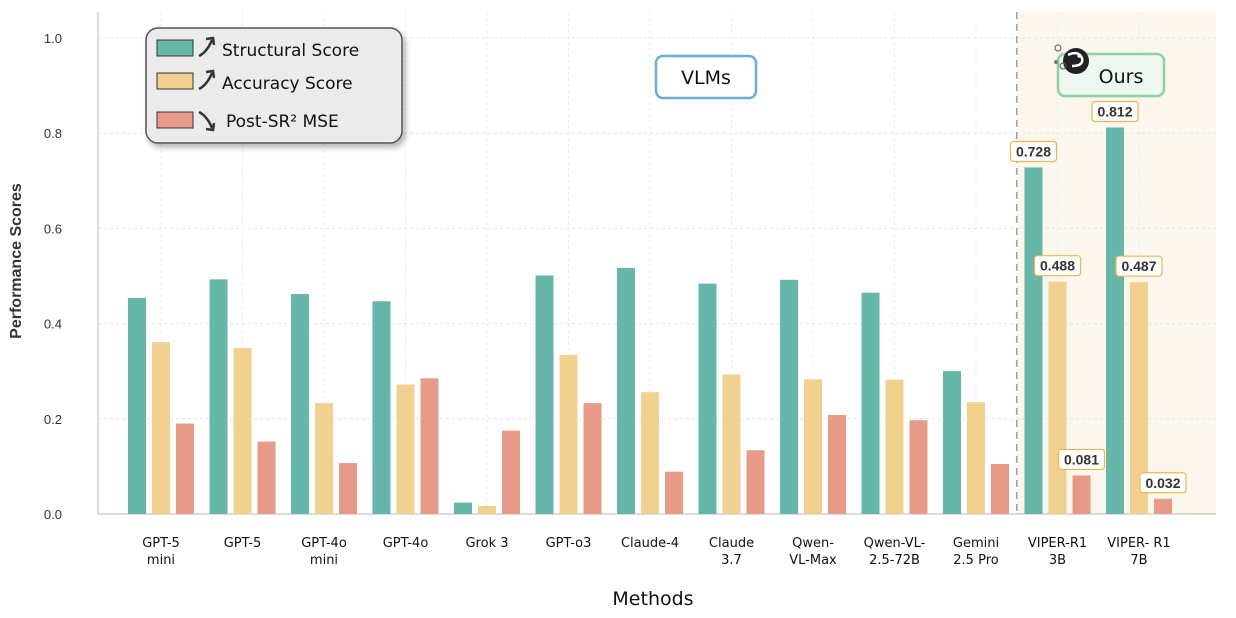 This screenshot has height=618, width=1236. I want to click on category-label: Qwen-VL-, so click(895, 543).